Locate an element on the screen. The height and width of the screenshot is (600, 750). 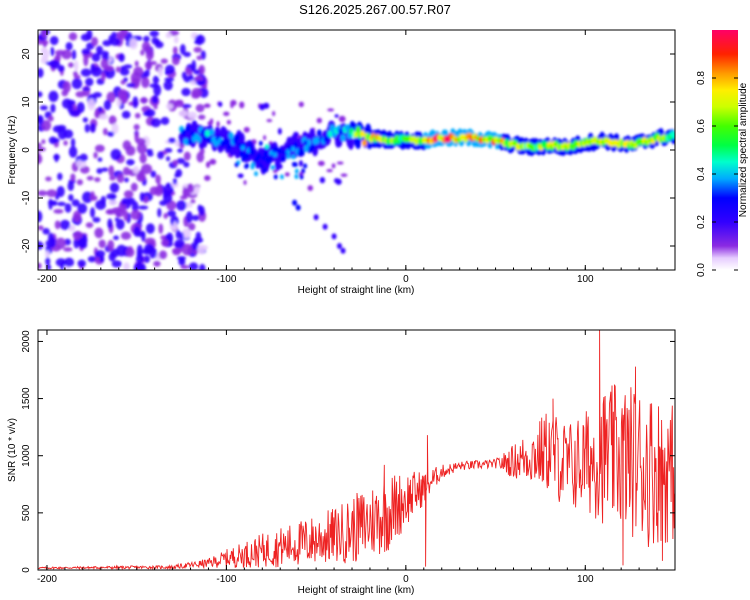
x-tick-label: 0 is located at coordinates (406, 579).